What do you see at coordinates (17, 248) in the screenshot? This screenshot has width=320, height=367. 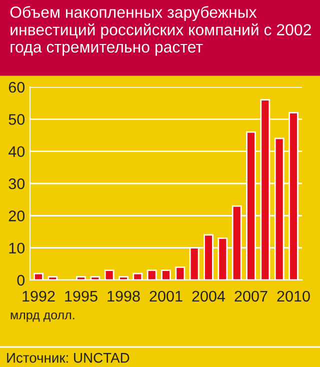 I see `y-tick-label: 10` at bounding box center [17, 248].